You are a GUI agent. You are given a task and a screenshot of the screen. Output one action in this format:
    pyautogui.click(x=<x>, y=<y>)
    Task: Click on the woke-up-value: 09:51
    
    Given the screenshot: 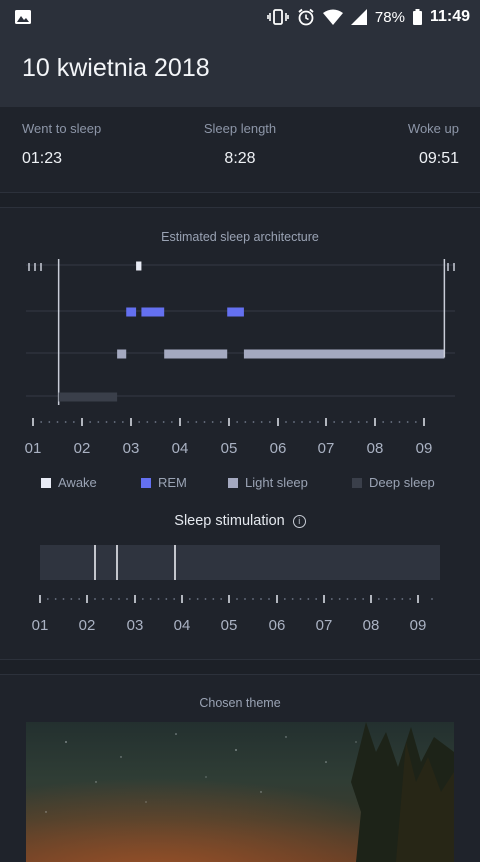 What is the action you would take?
    pyautogui.click(x=438, y=158)
    